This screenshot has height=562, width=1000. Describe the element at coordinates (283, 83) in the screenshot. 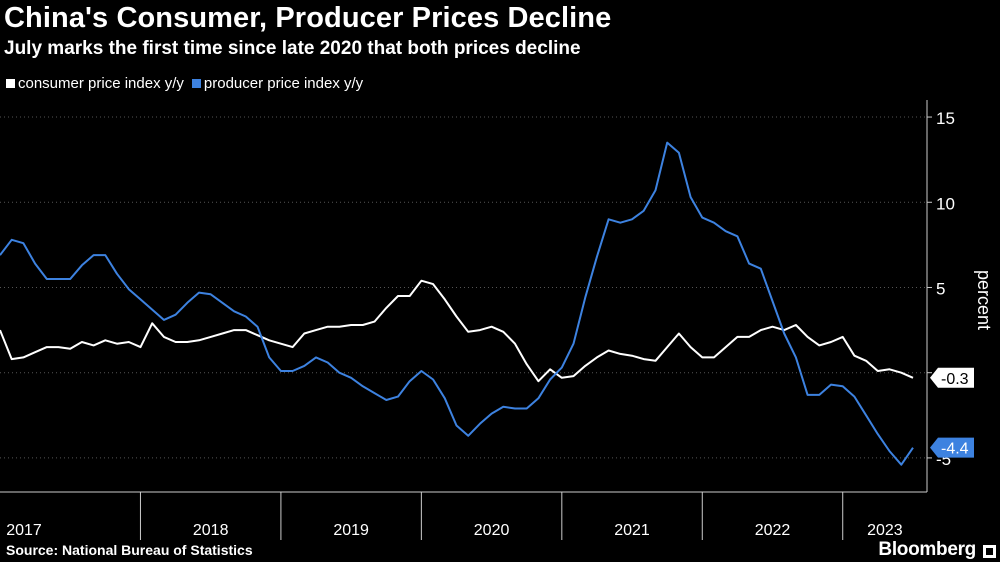

I see `legend-label-ppi: producer price index y/y` at that location.